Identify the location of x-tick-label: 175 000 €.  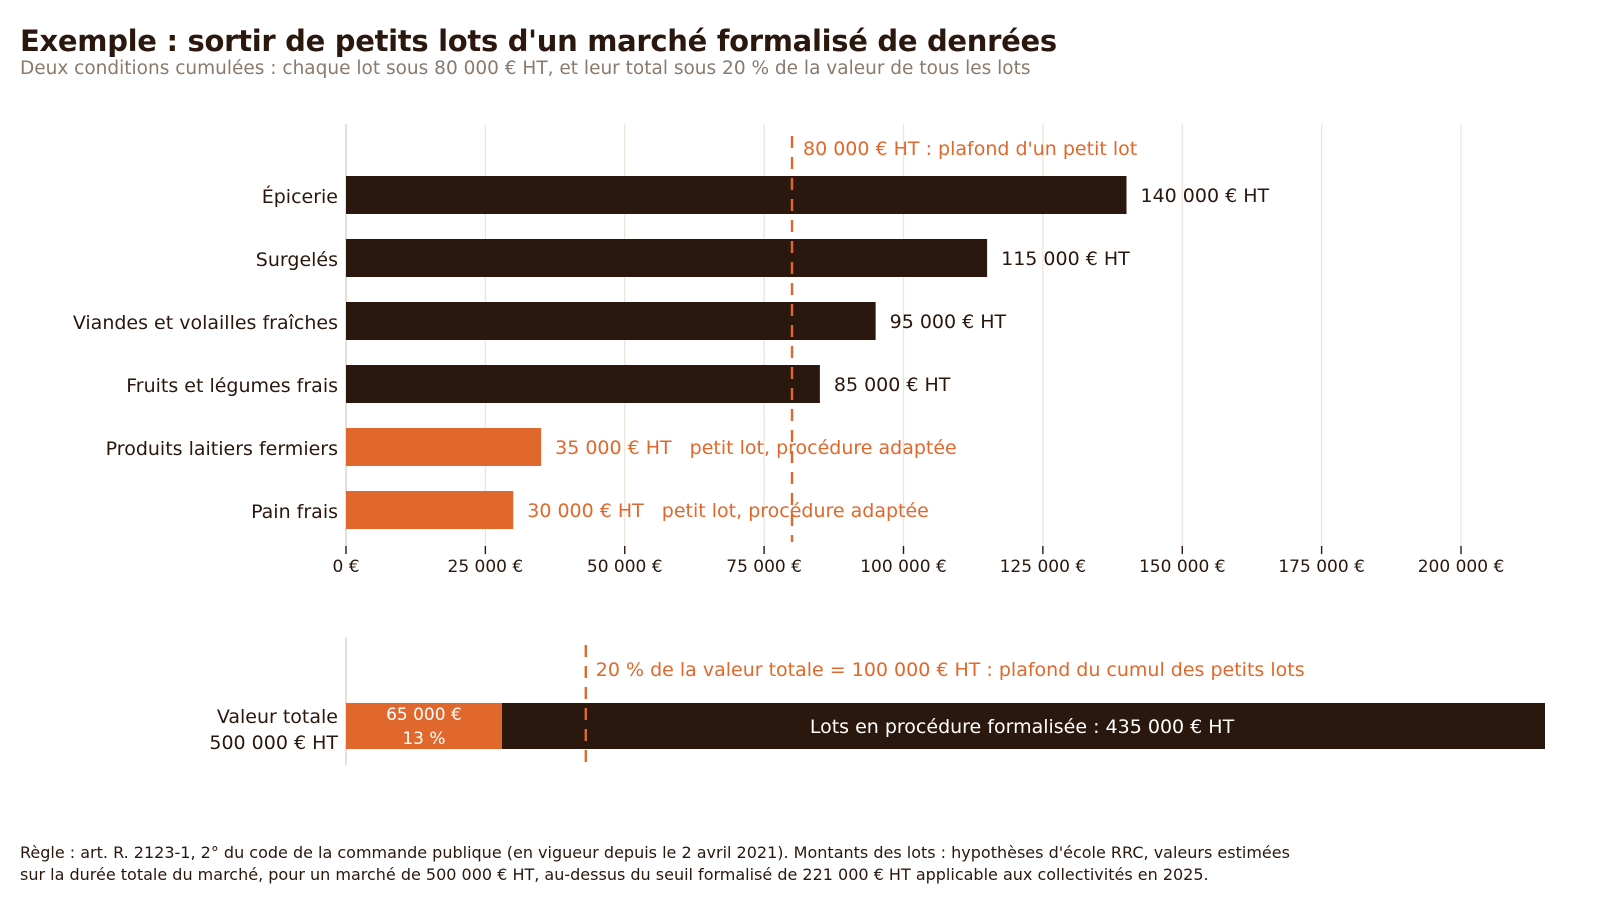
(1321, 567).